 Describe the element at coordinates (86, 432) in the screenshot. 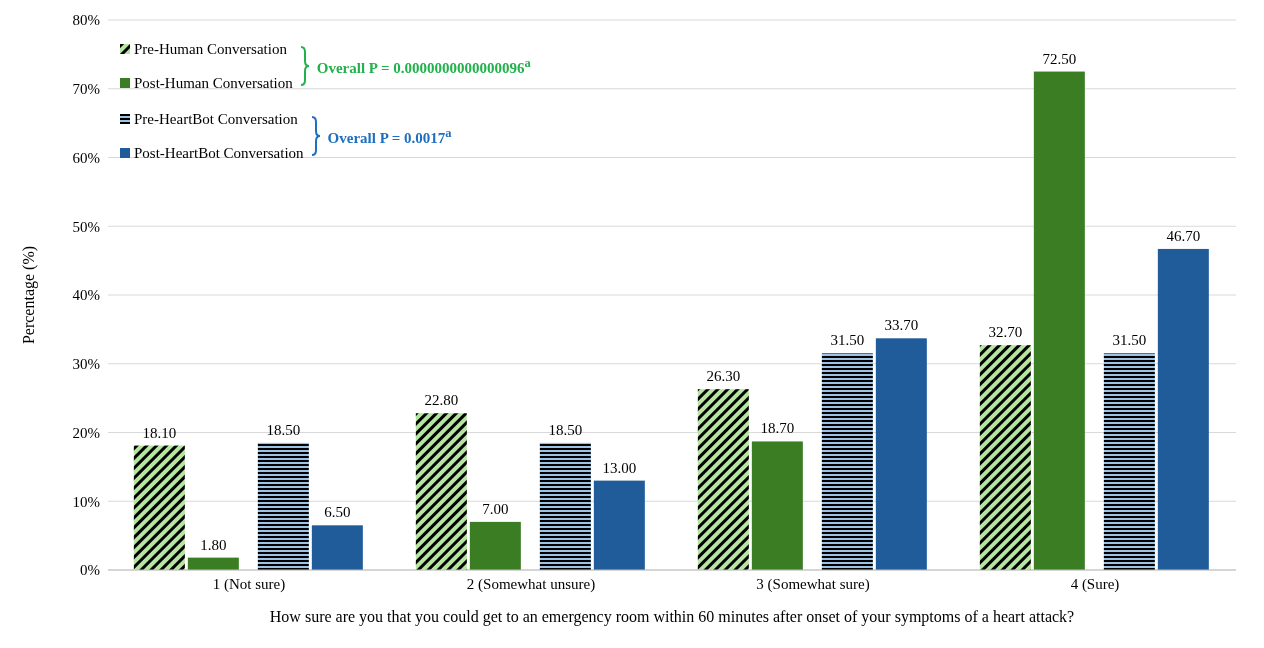

I see `y-tick-label: 20%` at that location.